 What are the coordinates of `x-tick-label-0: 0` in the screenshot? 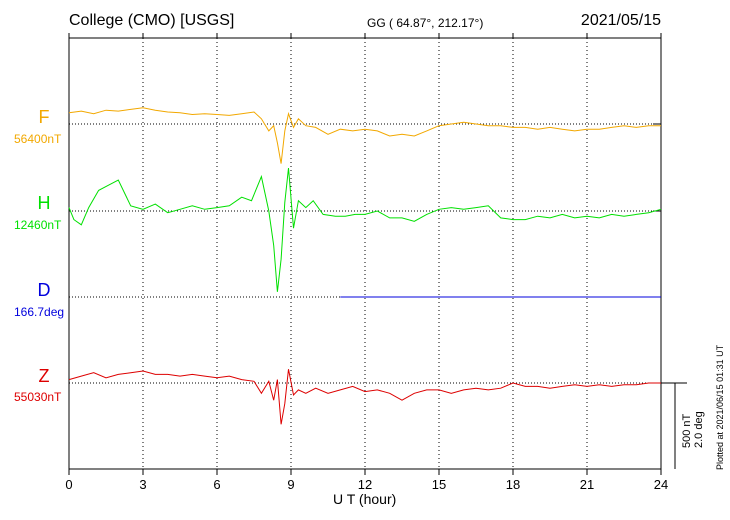 It's located at (68, 484).